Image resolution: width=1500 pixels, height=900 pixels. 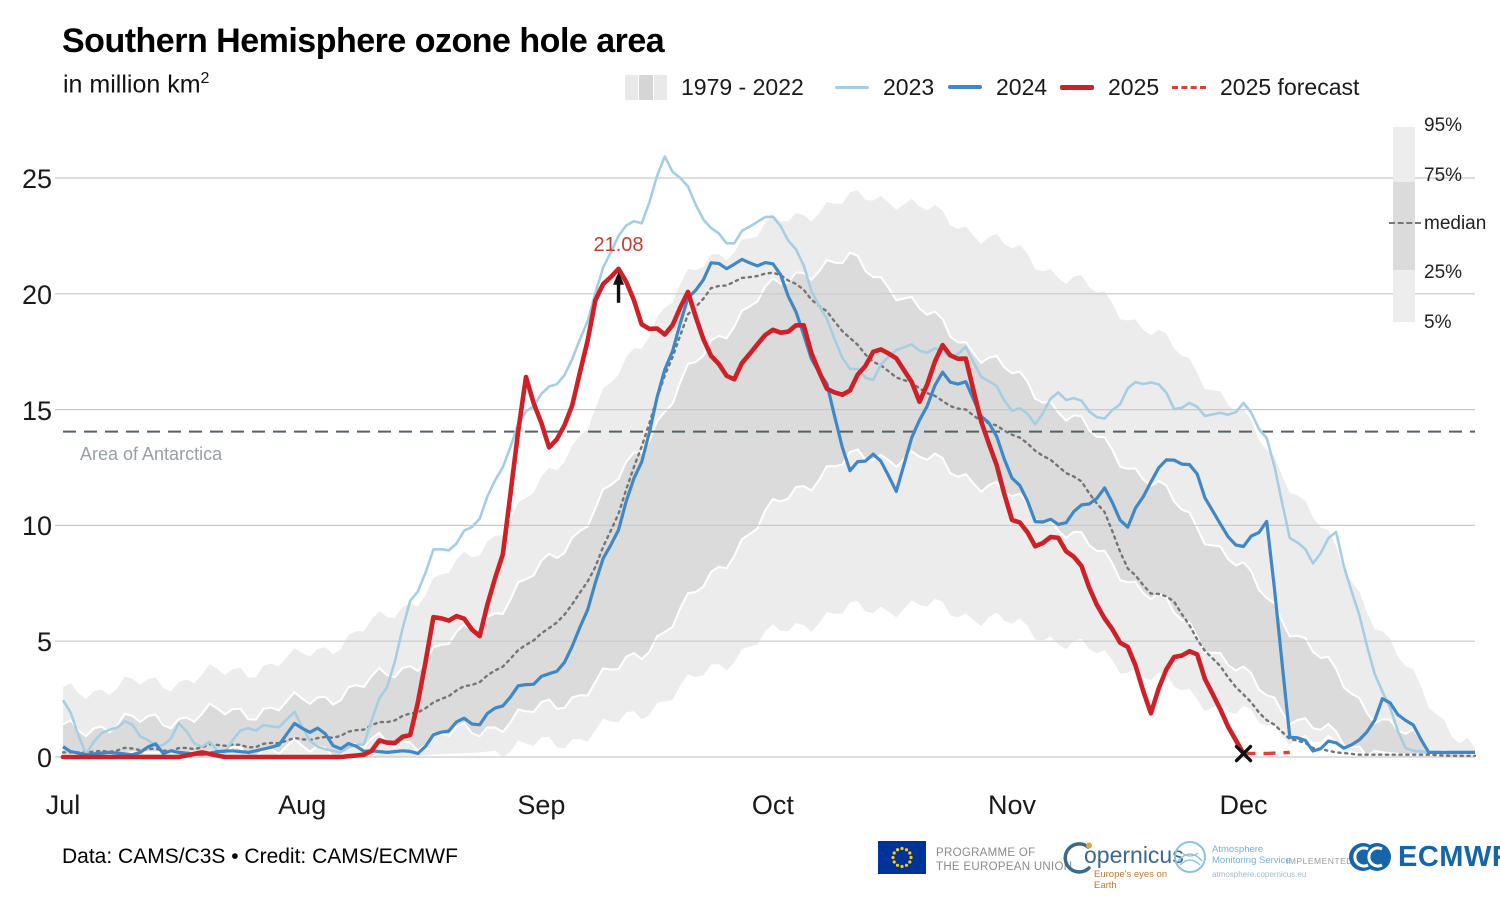 I want to click on y-tick-label-0: 0, so click(x=44, y=758).